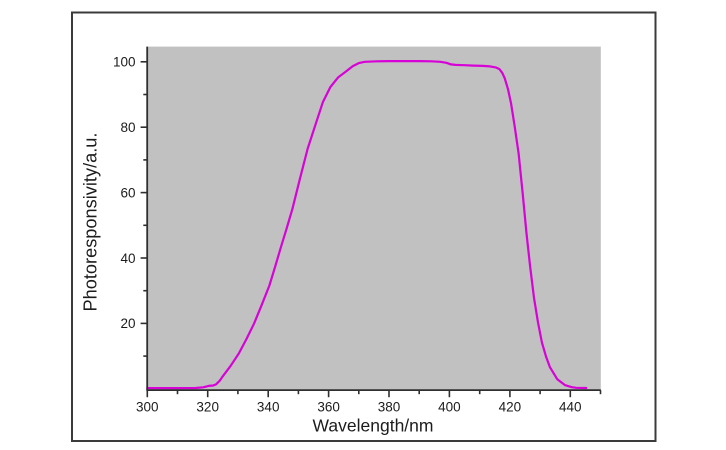 Image resolution: width=726 pixels, height=450 pixels. Describe the element at coordinates (127, 323) in the screenshot. I see `svg-text: 20` at that location.